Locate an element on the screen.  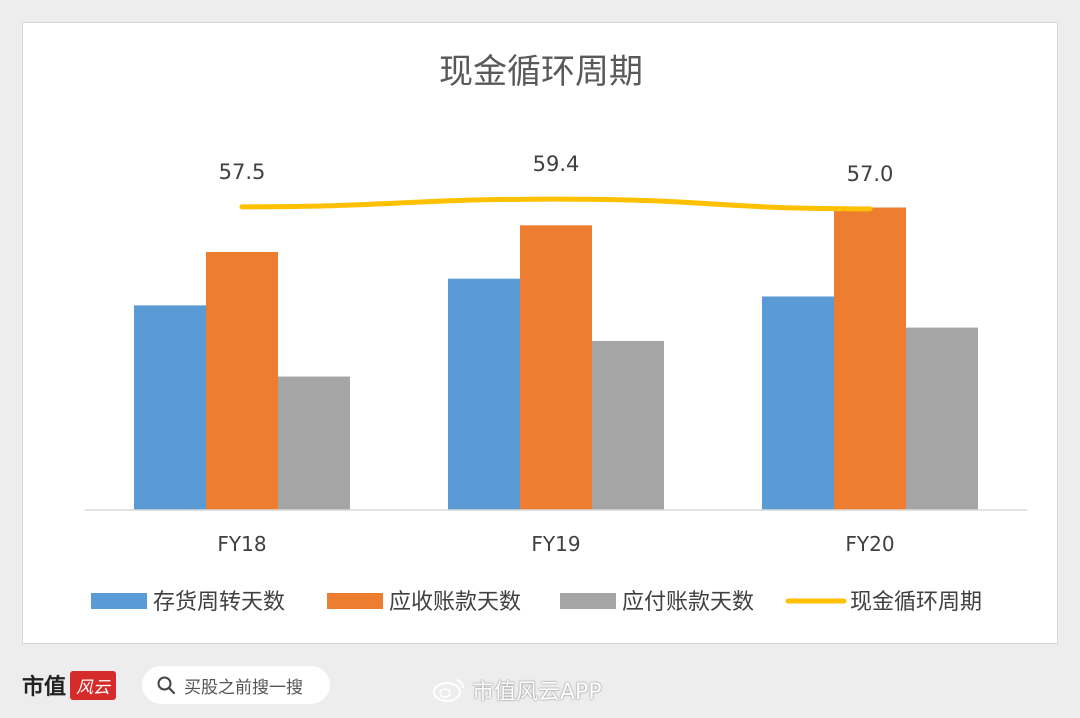
category-label-fy18: FY18 is located at coordinates (241, 544).